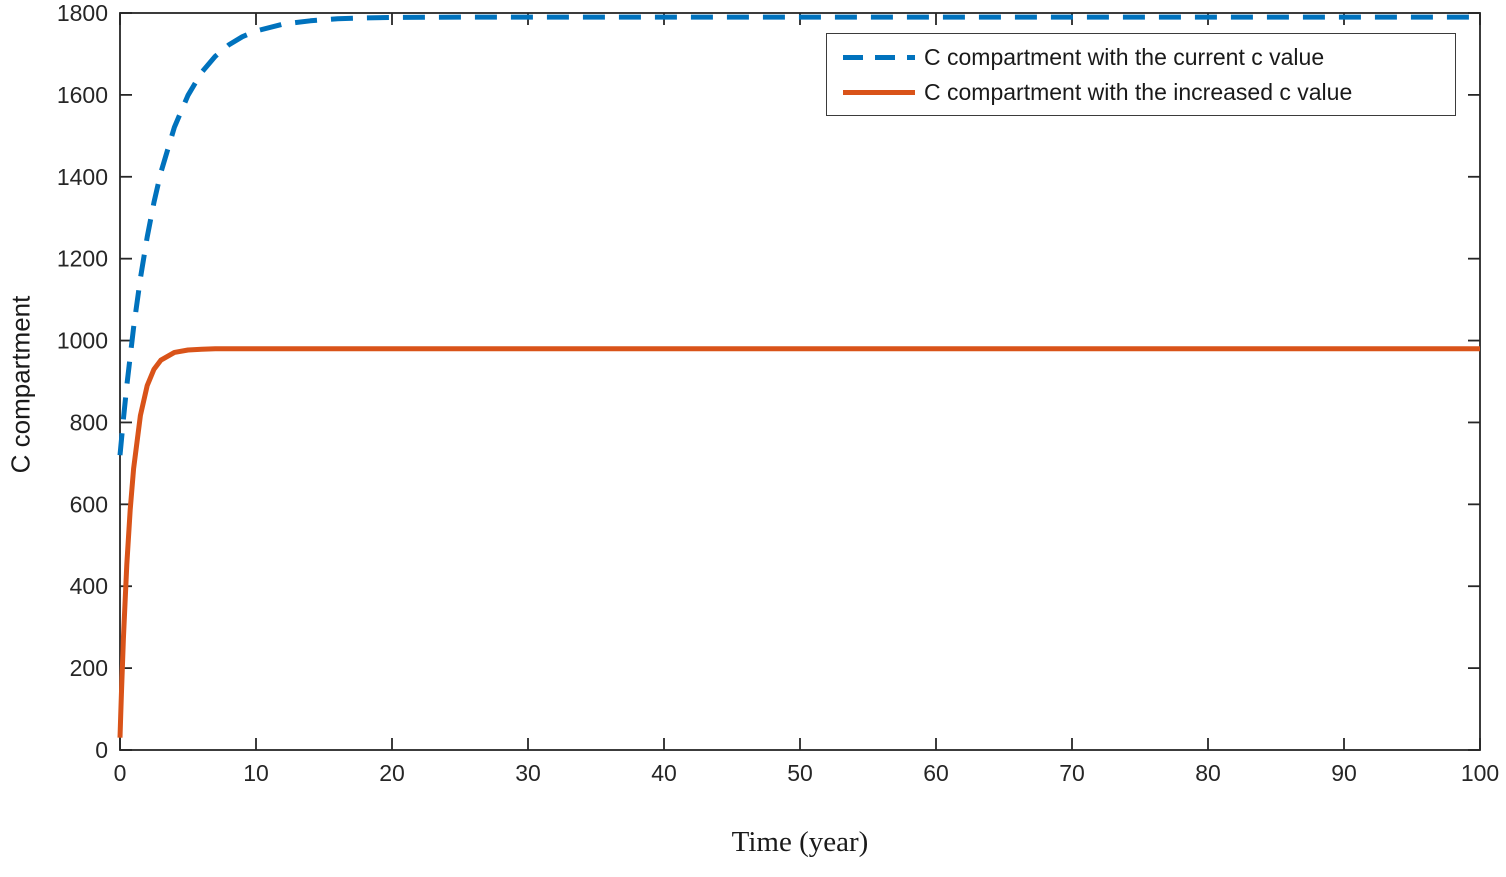  I want to click on y-tick-label: 1200, so click(82, 259).